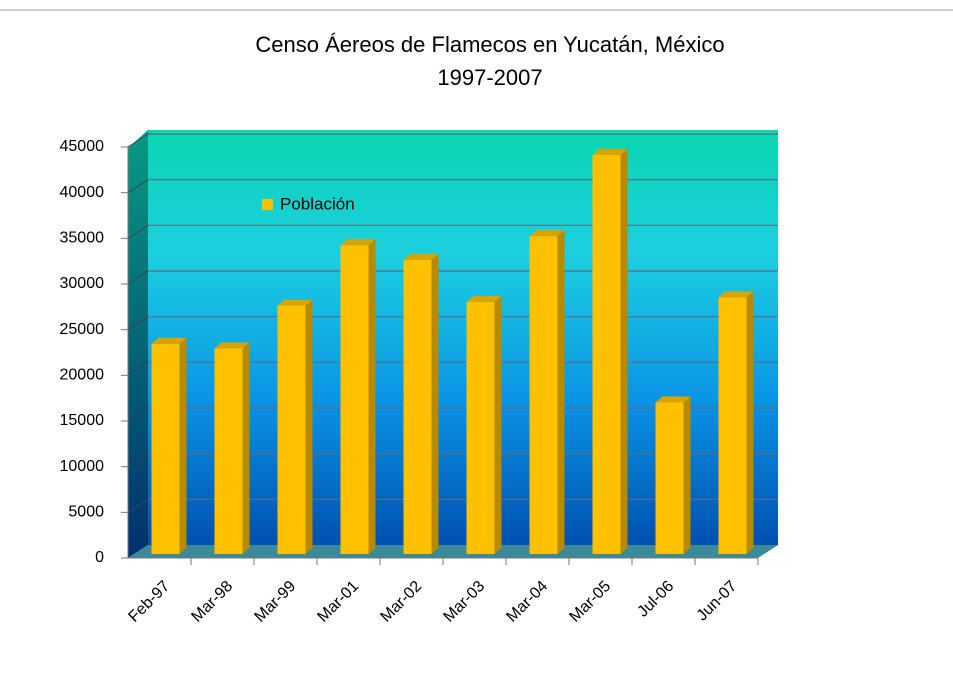 The image size is (953, 680). What do you see at coordinates (149, 602) in the screenshot?
I see `x-tick-label: Feb-97` at bounding box center [149, 602].